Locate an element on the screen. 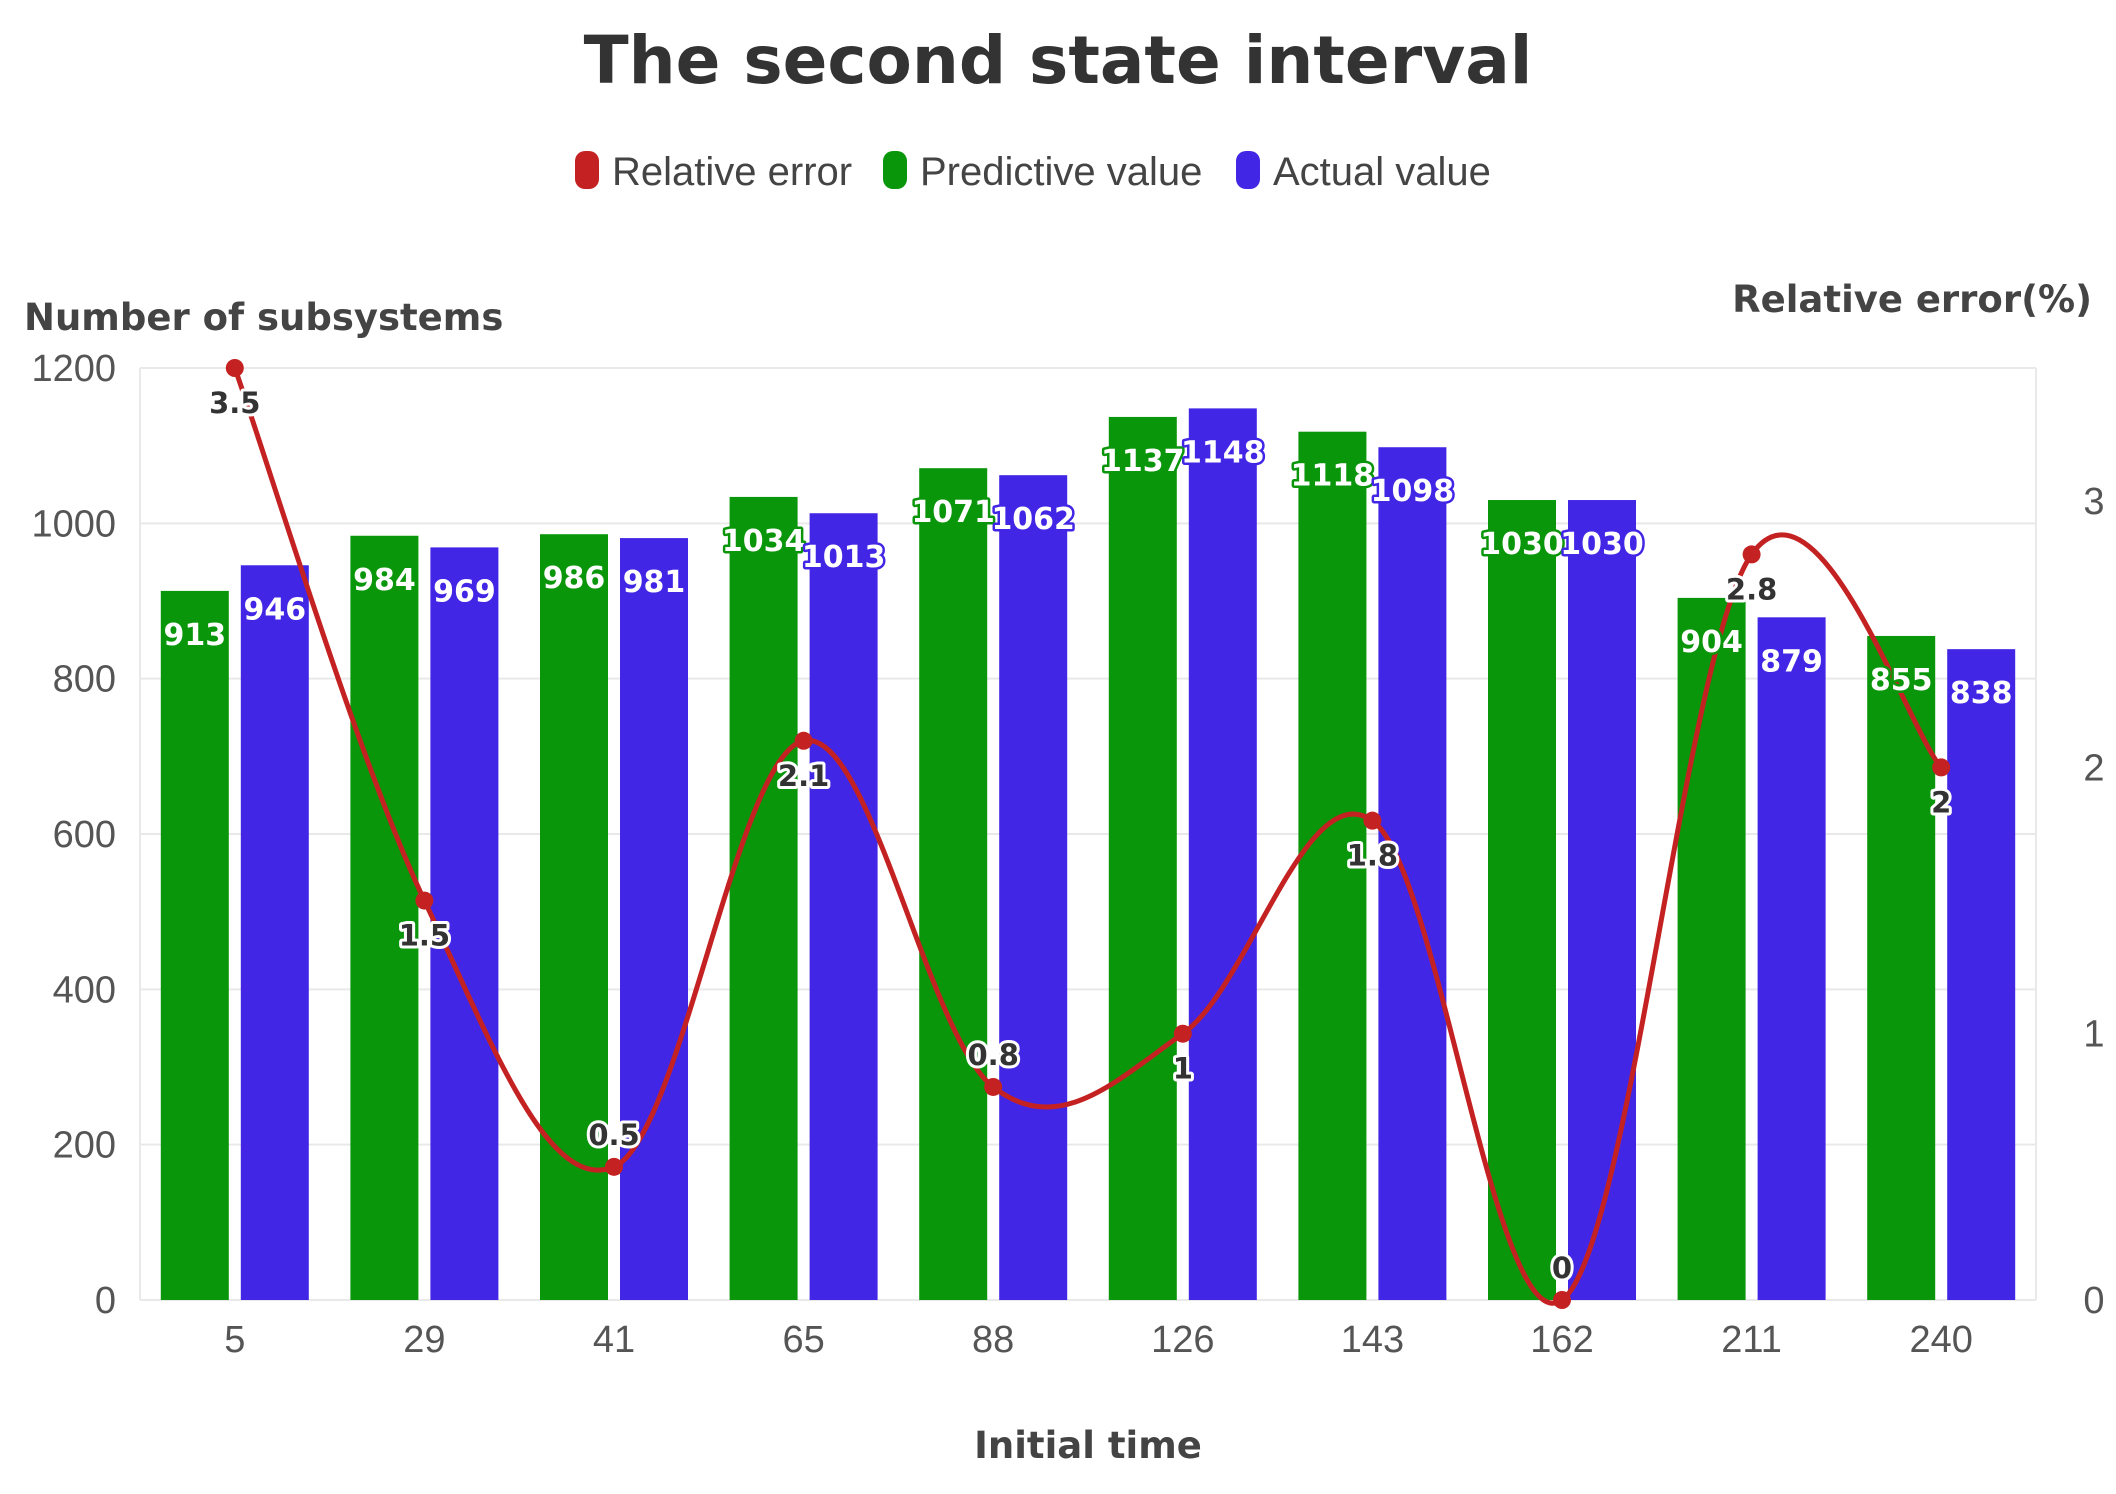 Image resolution: width=2116 pixels, height=1494 pixels. y-tick-label: 1000 is located at coordinates (73, 524).